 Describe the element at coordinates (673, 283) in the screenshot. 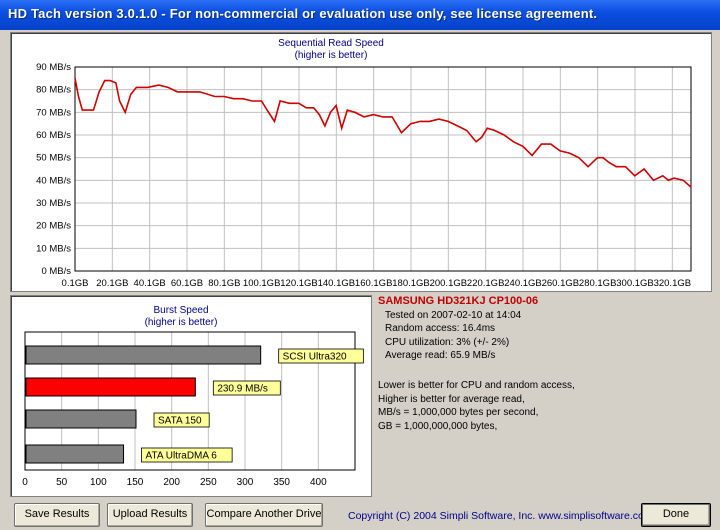

I see `read-x-tick-label: 320.1GB` at that location.